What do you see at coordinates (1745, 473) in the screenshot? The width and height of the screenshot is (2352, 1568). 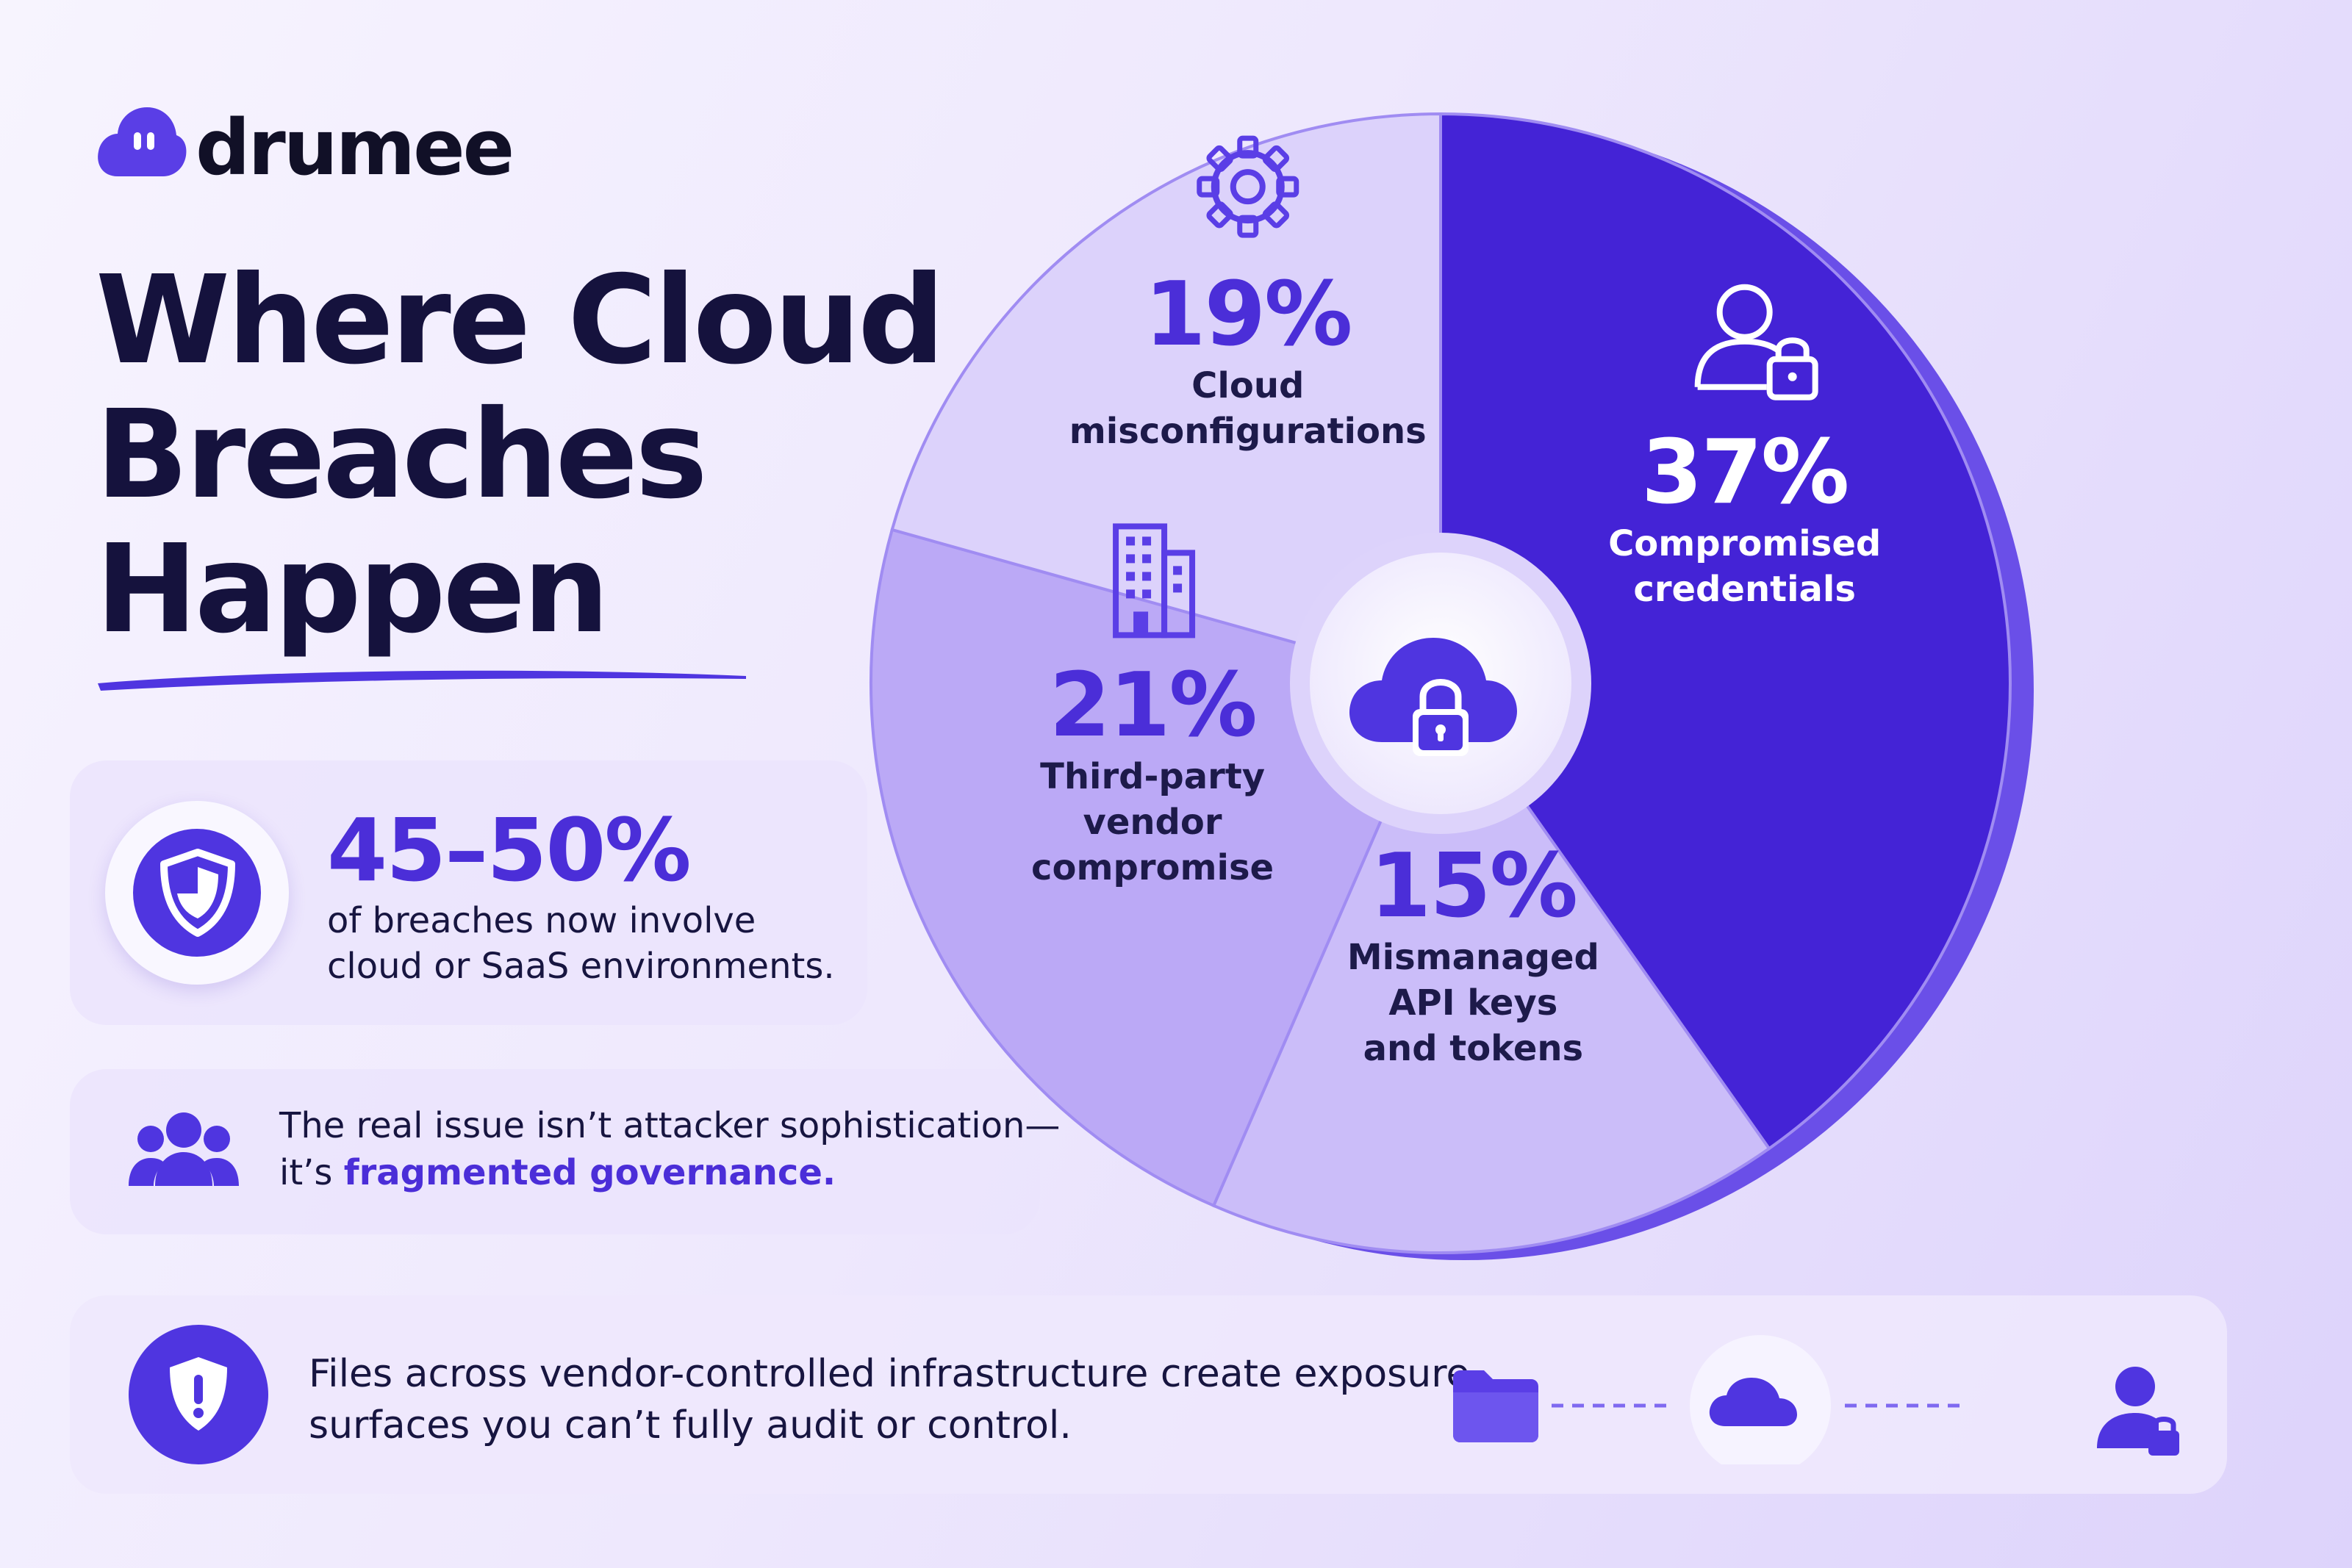 I see `slice-value: 37%` at bounding box center [1745, 473].